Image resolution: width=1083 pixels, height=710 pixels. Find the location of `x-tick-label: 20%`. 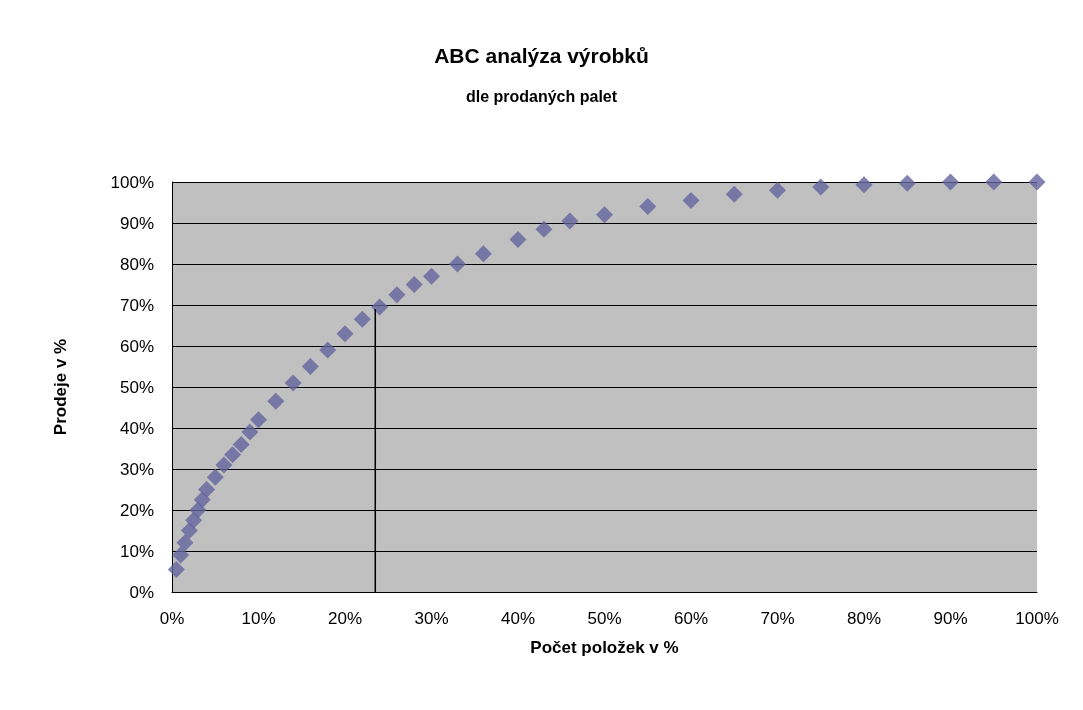

x-tick-label: 20% is located at coordinates (345, 618).